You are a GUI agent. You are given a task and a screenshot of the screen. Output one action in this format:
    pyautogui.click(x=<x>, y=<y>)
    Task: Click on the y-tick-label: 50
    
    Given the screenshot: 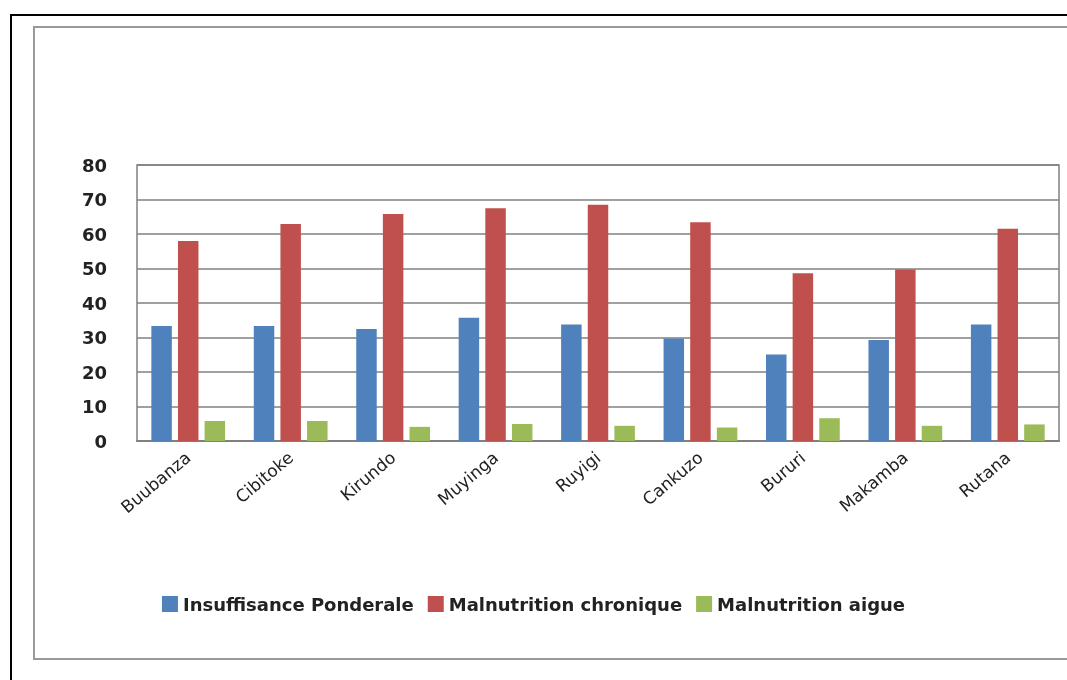 What is the action you would take?
    pyautogui.click(x=94, y=268)
    